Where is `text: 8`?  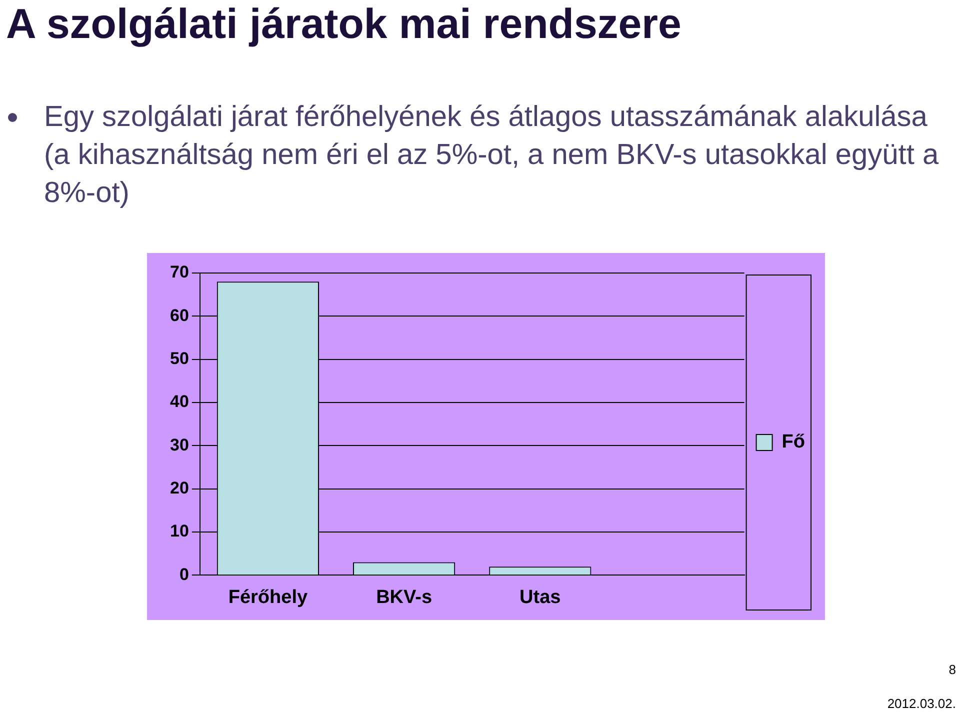
text: 8 is located at coordinates (952, 669).